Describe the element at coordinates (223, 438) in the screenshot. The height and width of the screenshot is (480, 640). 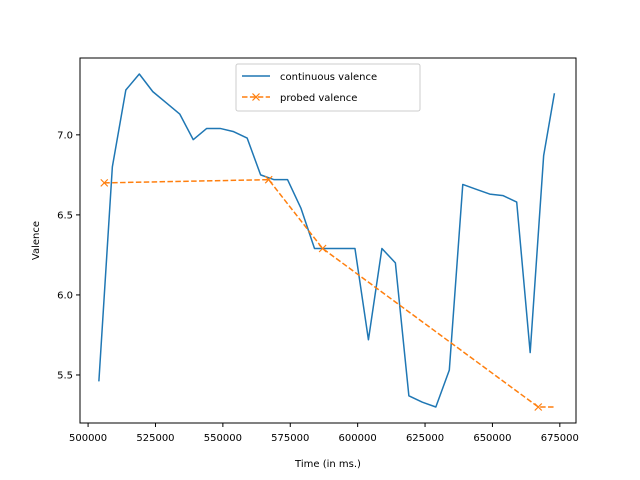
I see `x-tick-label: 550000` at that location.